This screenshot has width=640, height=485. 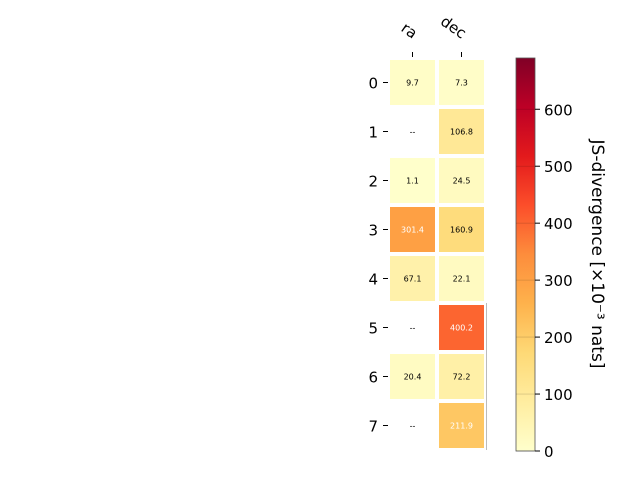 What do you see at coordinates (373, 133) in the screenshot?
I see `y-tick-label: 1` at bounding box center [373, 133].